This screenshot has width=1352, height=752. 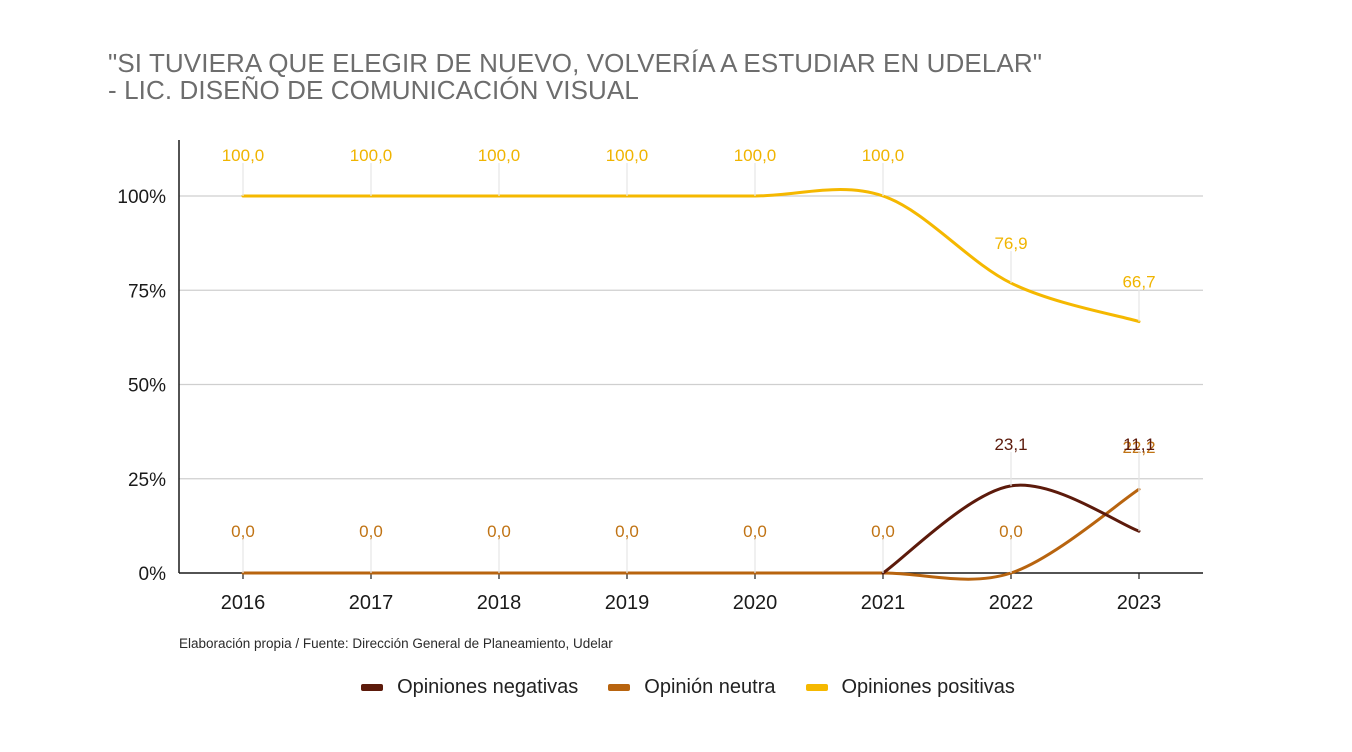 I want to click on data-label-negativas: 11,1, so click(x=1139, y=444).